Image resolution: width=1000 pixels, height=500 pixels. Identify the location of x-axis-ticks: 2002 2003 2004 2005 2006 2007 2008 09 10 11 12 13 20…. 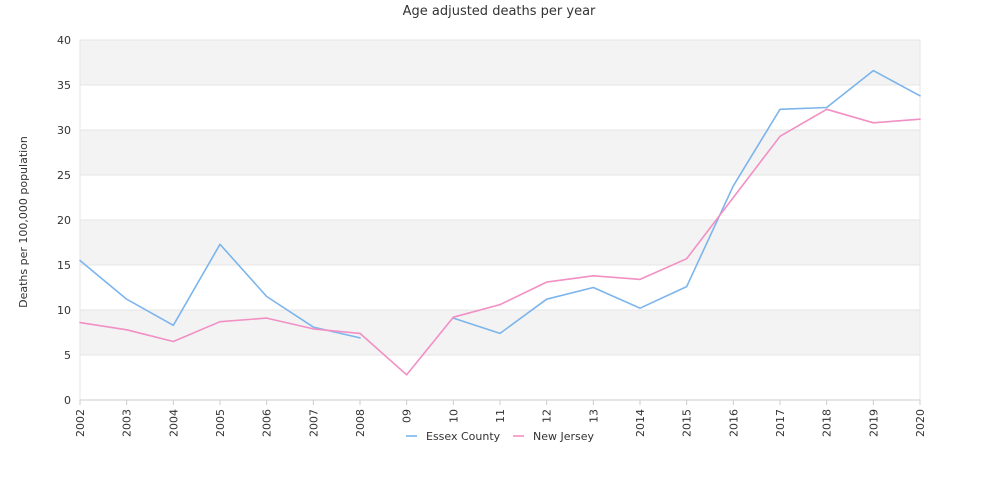
(500, 418).